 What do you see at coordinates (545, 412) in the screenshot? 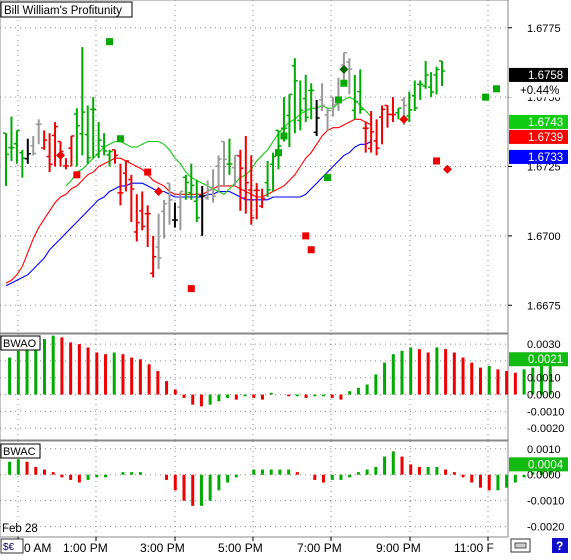
I see `bwao-tick-label: -0.0010` at bounding box center [545, 412].